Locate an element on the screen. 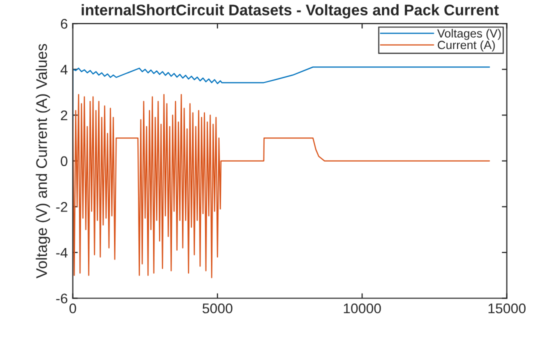  y-tick-label: 0 is located at coordinates (64, 161).